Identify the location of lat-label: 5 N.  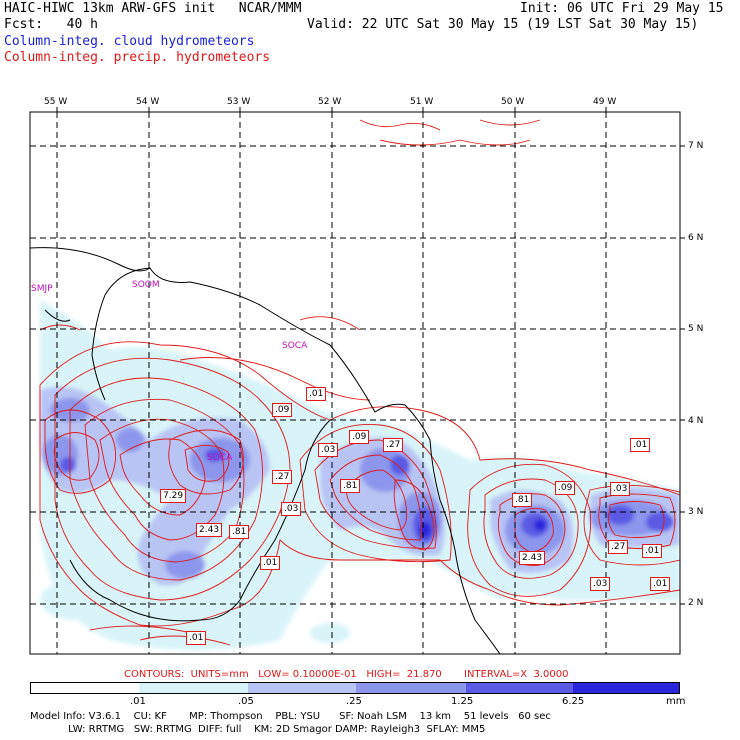
(696, 329).